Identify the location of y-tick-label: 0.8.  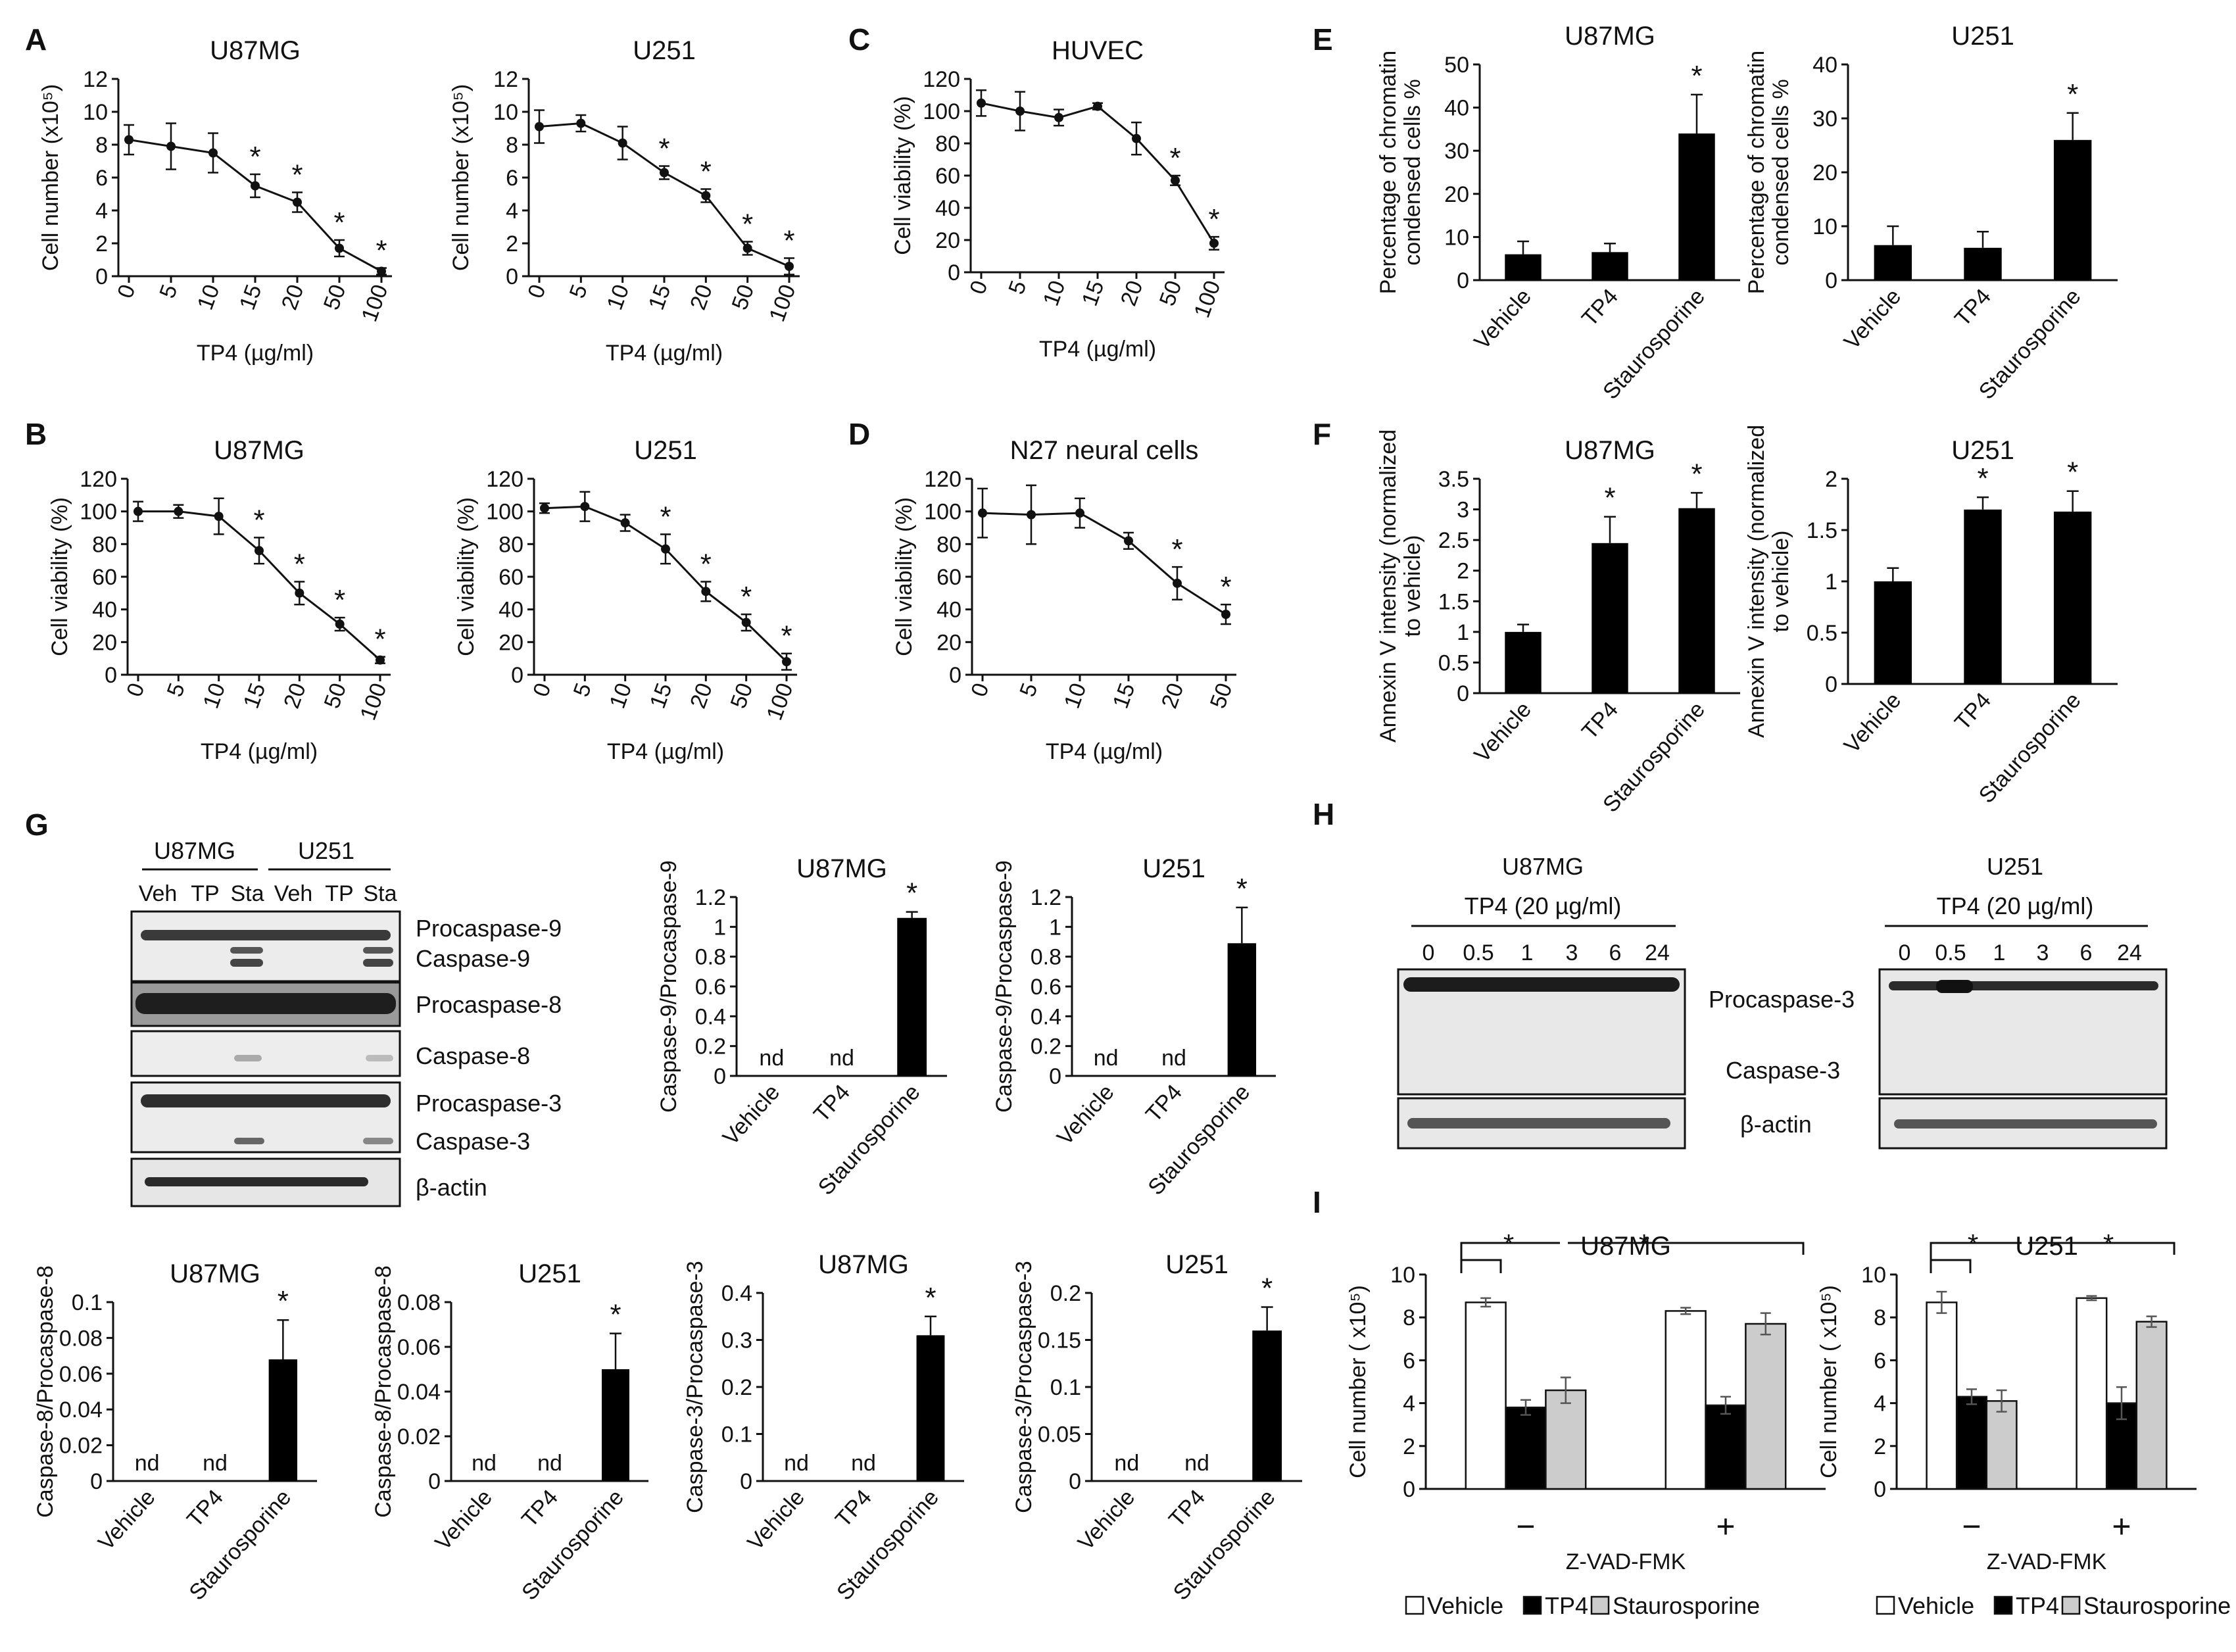
(1046, 958).